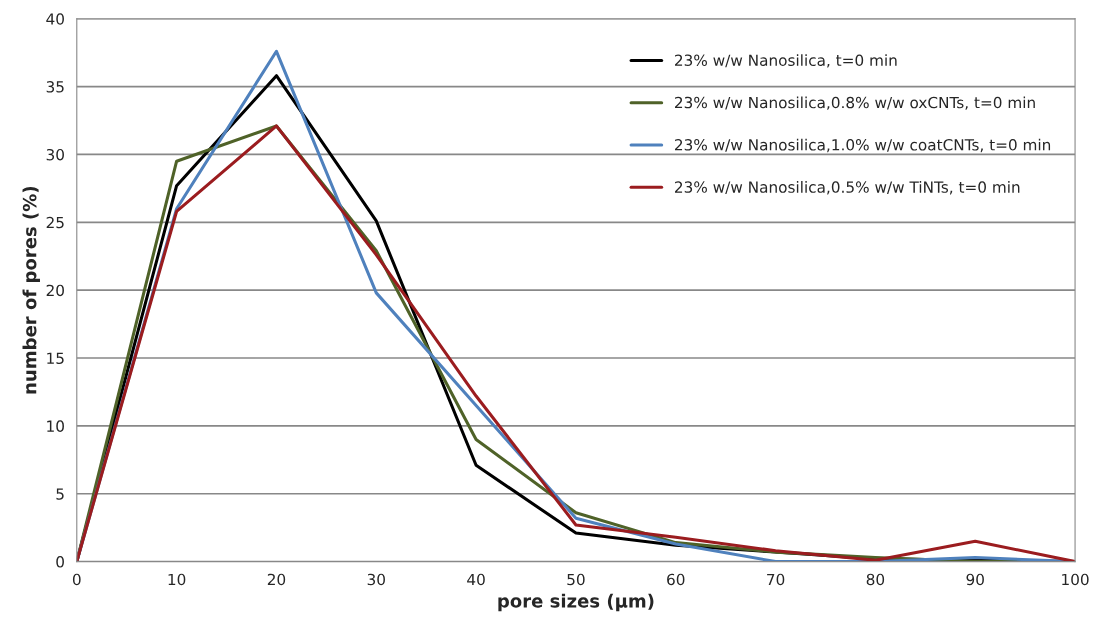  Describe the element at coordinates (31, 290) in the screenshot. I see `y-axis-title: number of pores (%)` at that location.